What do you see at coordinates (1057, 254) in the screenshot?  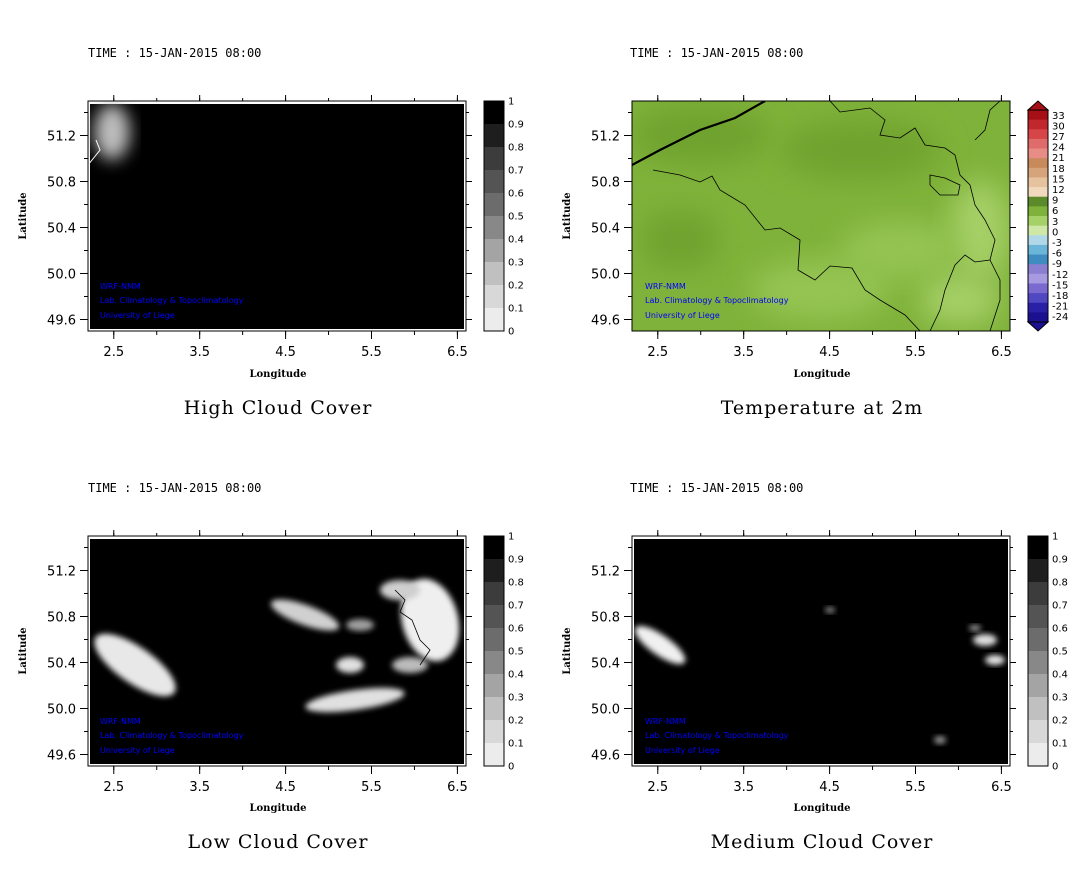 I see `colorbar-label: -6` at bounding box center [1057, 254].